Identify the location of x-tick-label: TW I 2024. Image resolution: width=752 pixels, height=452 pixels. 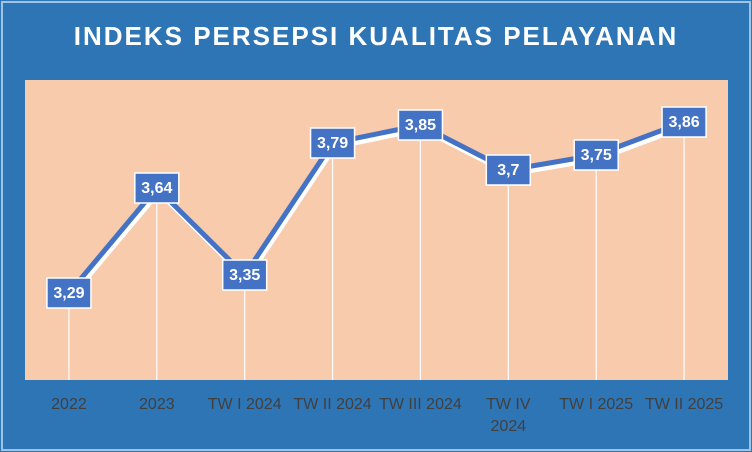
(244, 404).